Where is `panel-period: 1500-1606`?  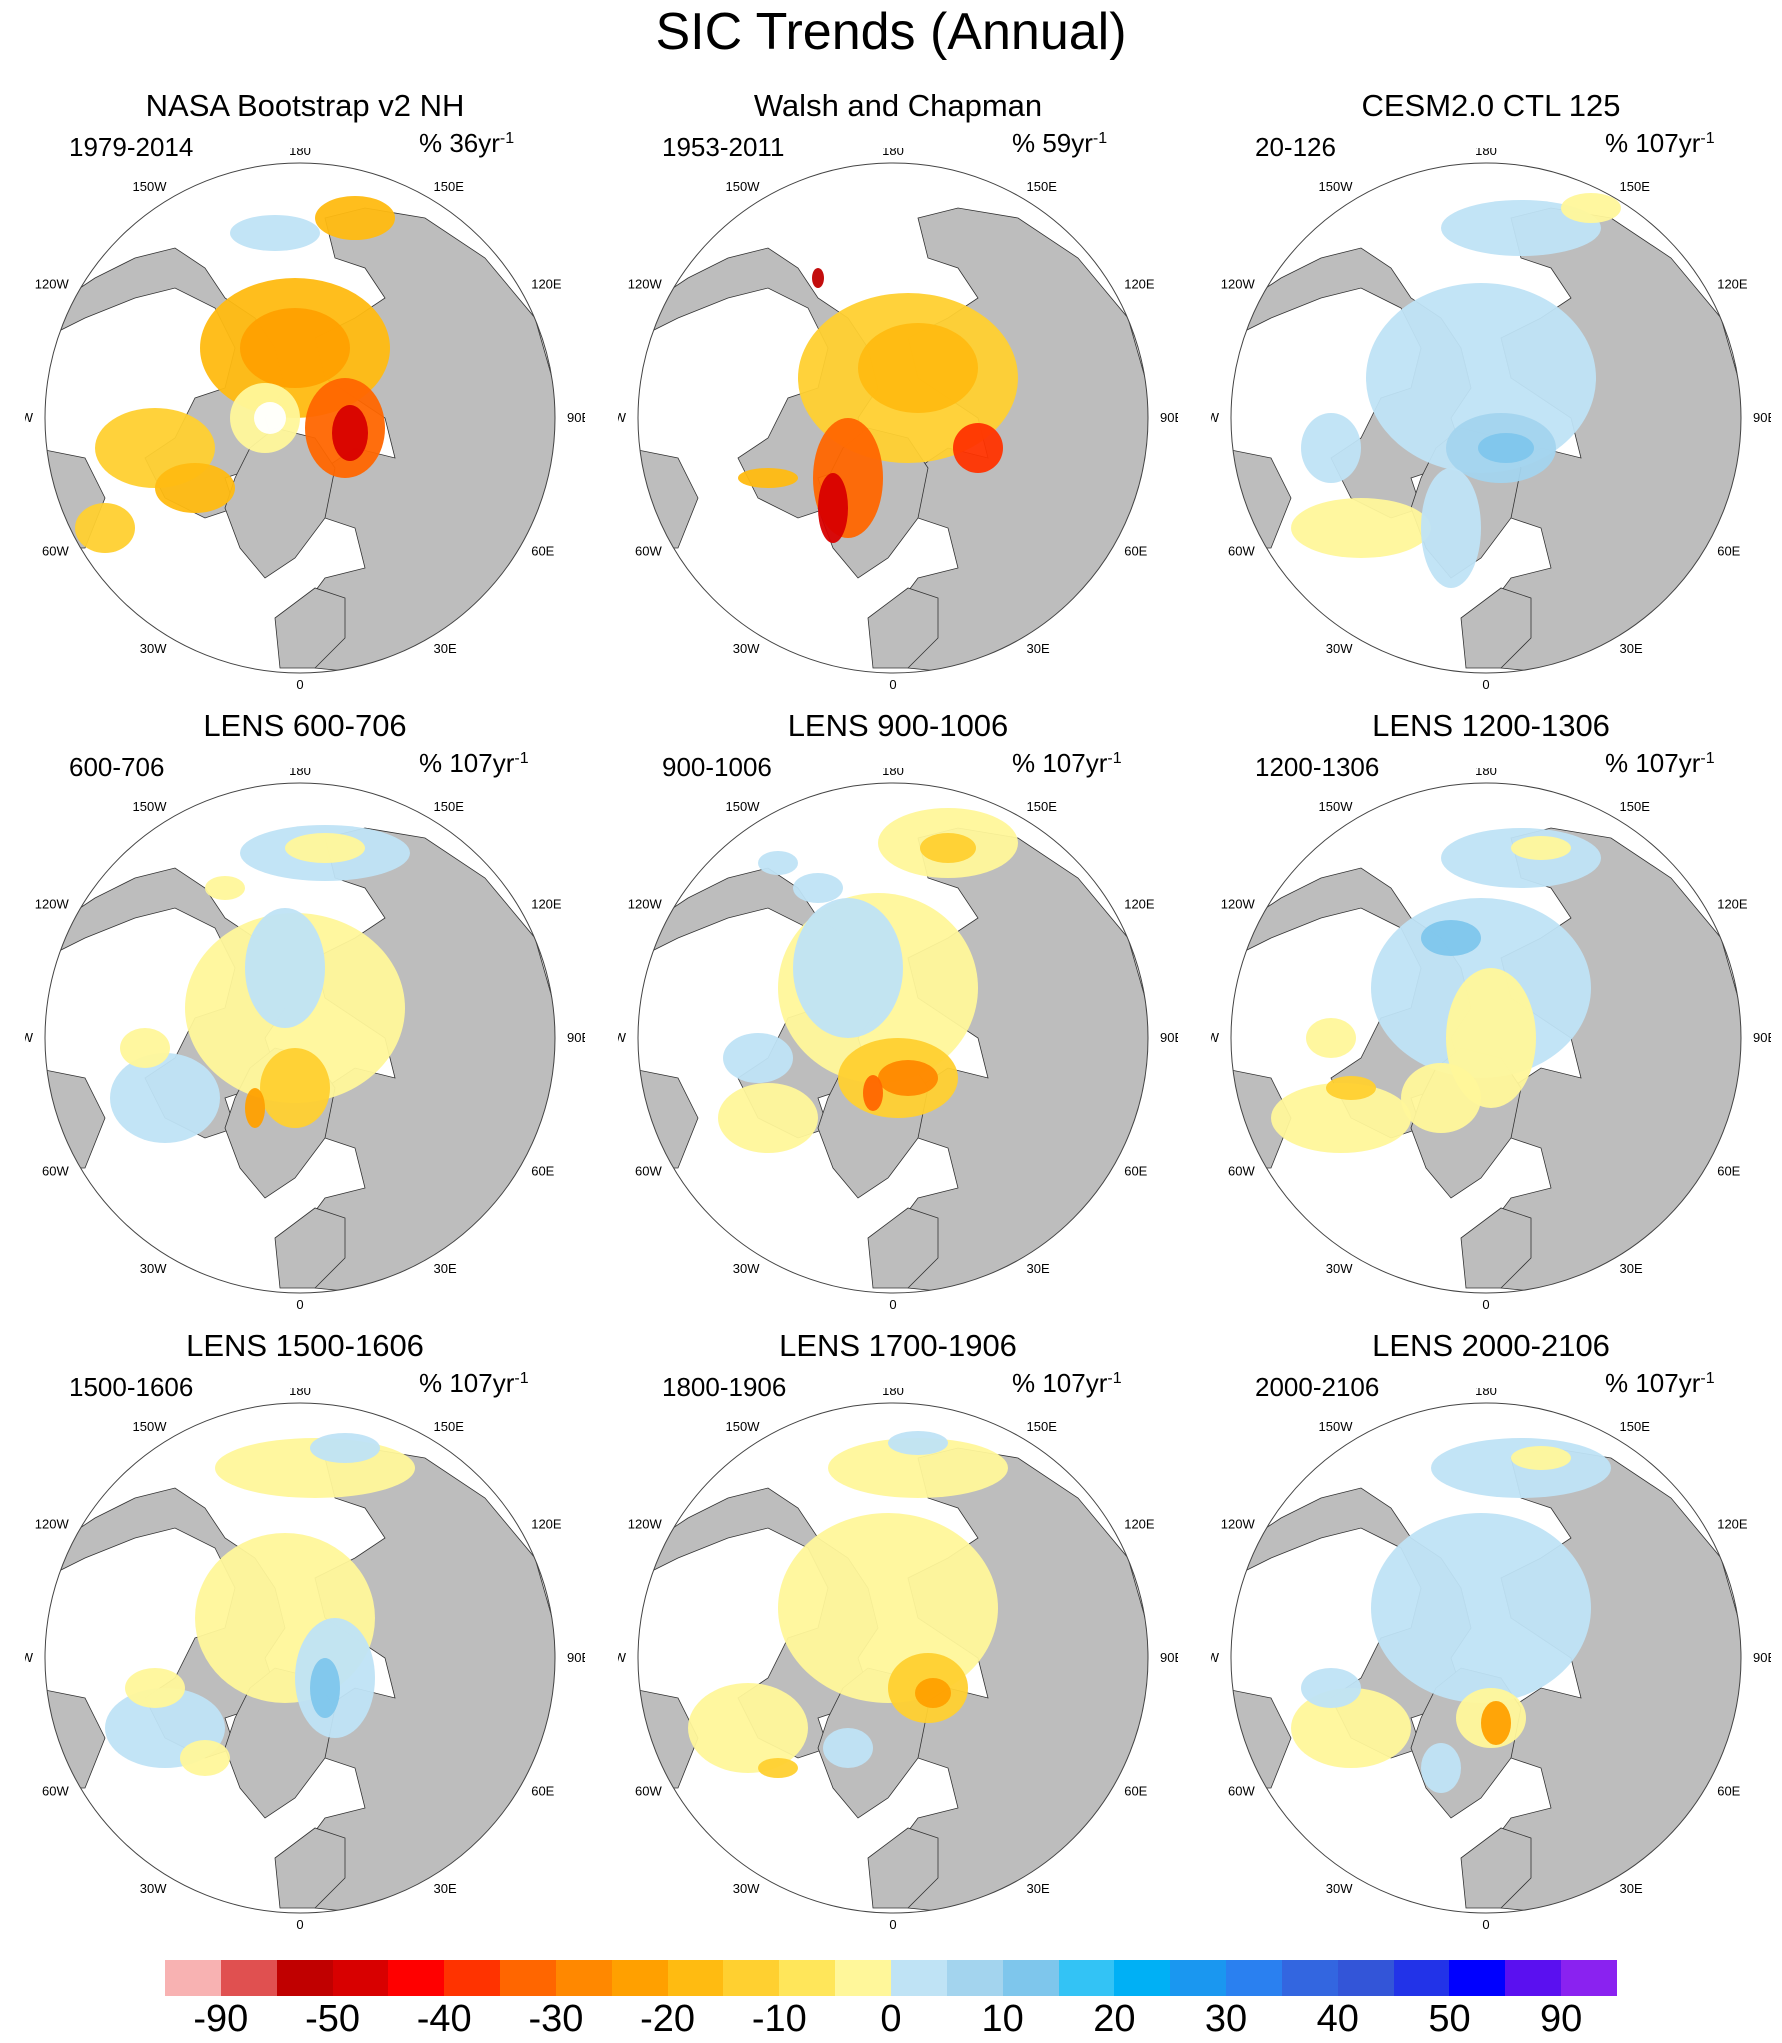 panel-period: 1500-1606 is located at coordinates (131, 1387).